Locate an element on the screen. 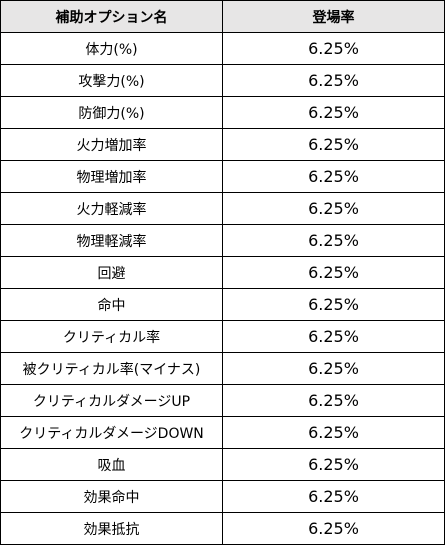 The width and height of the screenshot is (445, 545). table-row: 攻撃力(%) 6.25% is located at coordinates (222, 80).